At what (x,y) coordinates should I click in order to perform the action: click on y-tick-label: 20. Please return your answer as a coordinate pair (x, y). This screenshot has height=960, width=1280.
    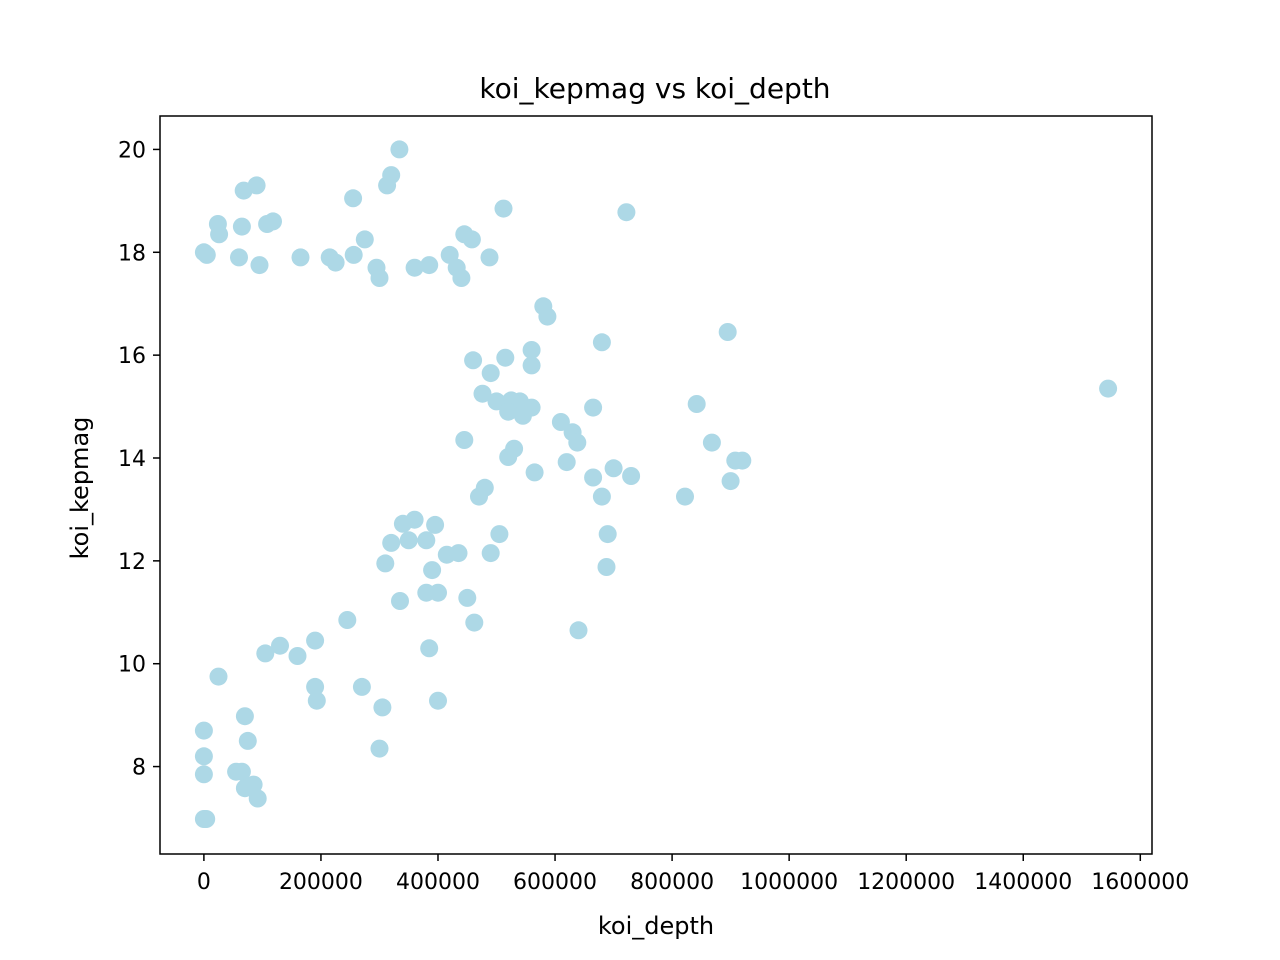
    Looking at the image, I should click on (132, 150).